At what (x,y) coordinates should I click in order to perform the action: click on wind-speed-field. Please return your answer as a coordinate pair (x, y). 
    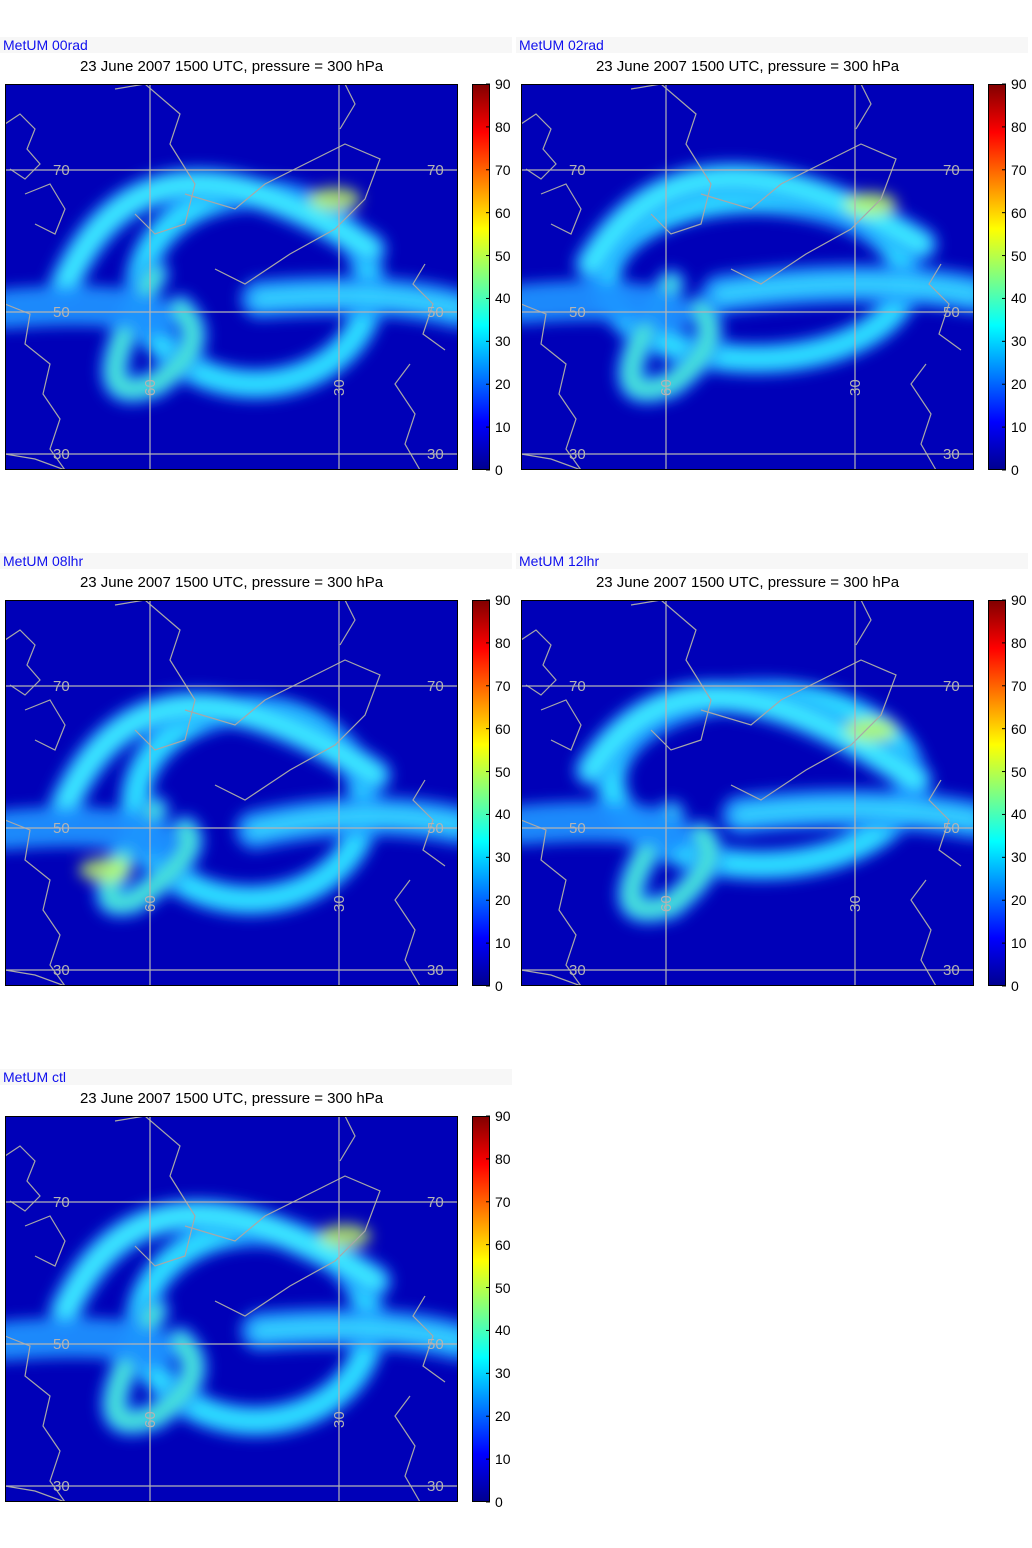
    Looking at the image, I should click on (747, 283).